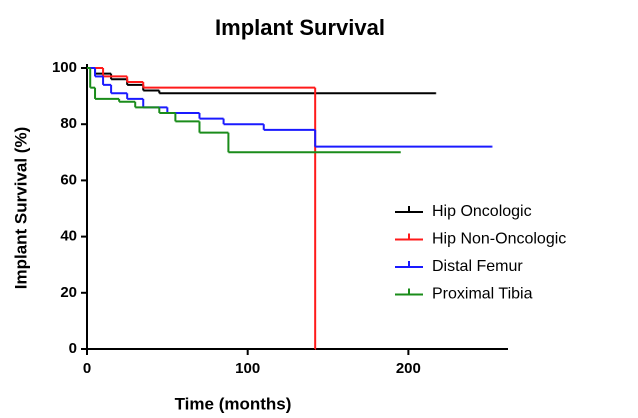  Describe the element at coordinates (68, 123) in the screenshot. I see `y-tick-label: 80` at that location.